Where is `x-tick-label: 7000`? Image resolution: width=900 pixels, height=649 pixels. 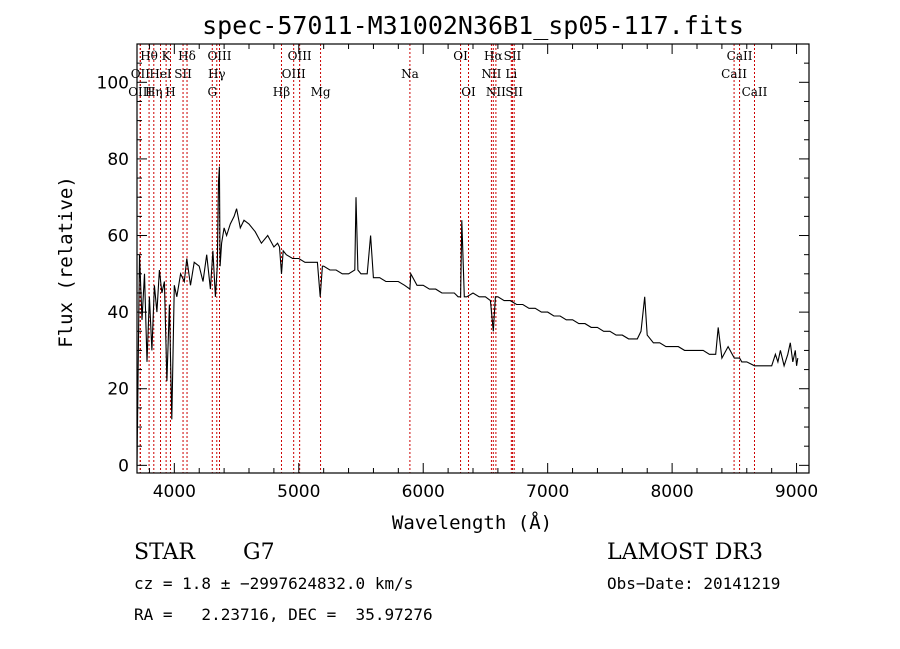
x-tick-label: 7000 is located at coordinates (547, 492).